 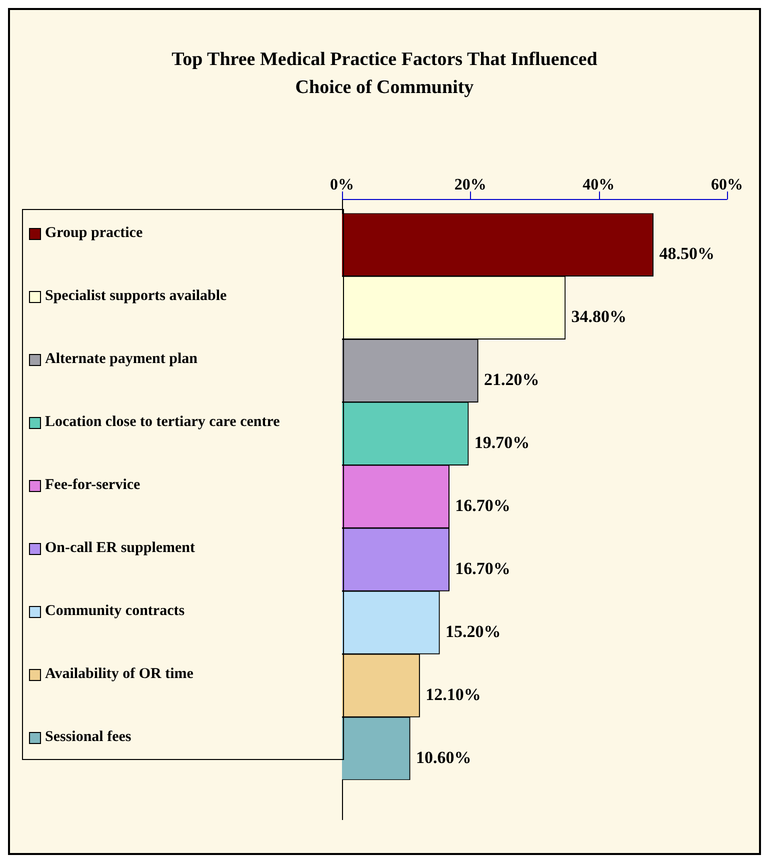 I want to click on y-tick-label: Fee-for-service, so click(x=92, y=486).